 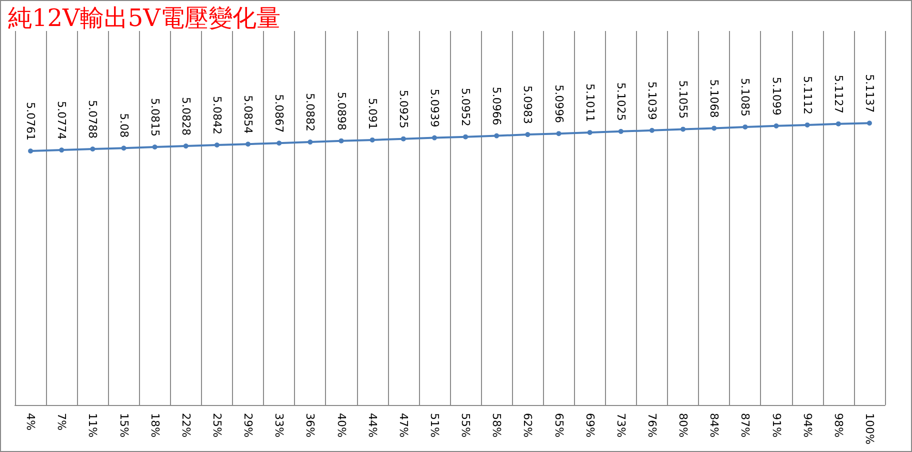 What do you see at coordinates (248, 114) in the screenshot?
I see `data-label: 5.0854` at bounding box center [248, 114].